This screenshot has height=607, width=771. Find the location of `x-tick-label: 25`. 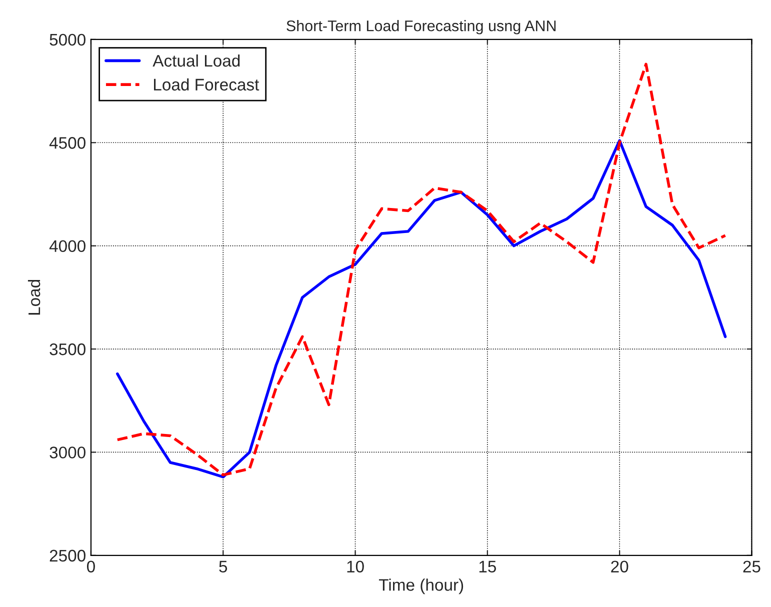

x-tick-label: 25 is located at coordinates (751, 566).